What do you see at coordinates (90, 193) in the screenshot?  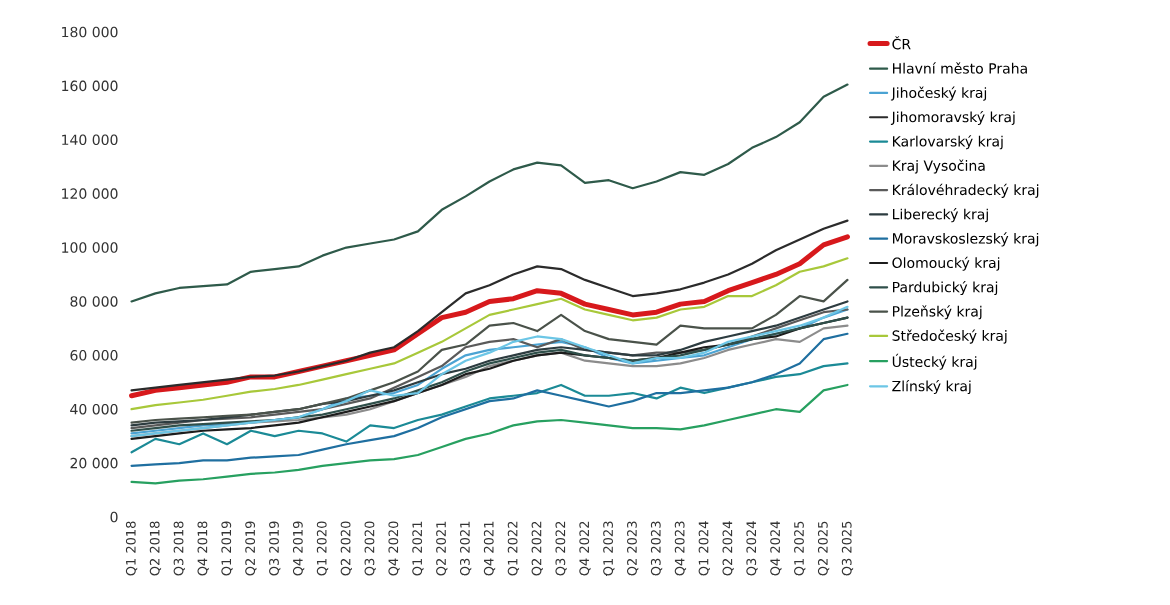 I see `y-tick-label: 120 000` at bounding box center [90, 193].